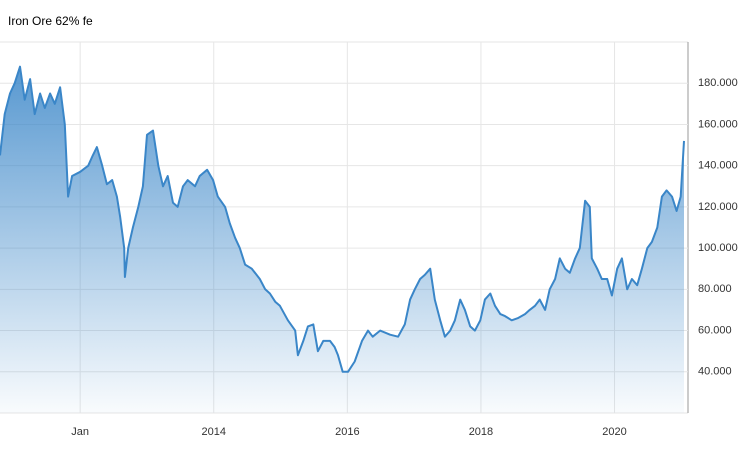 The width and height of the screenshot is (745, 460). I want to click on y-tick-label: 140.000, so click(718, 166).